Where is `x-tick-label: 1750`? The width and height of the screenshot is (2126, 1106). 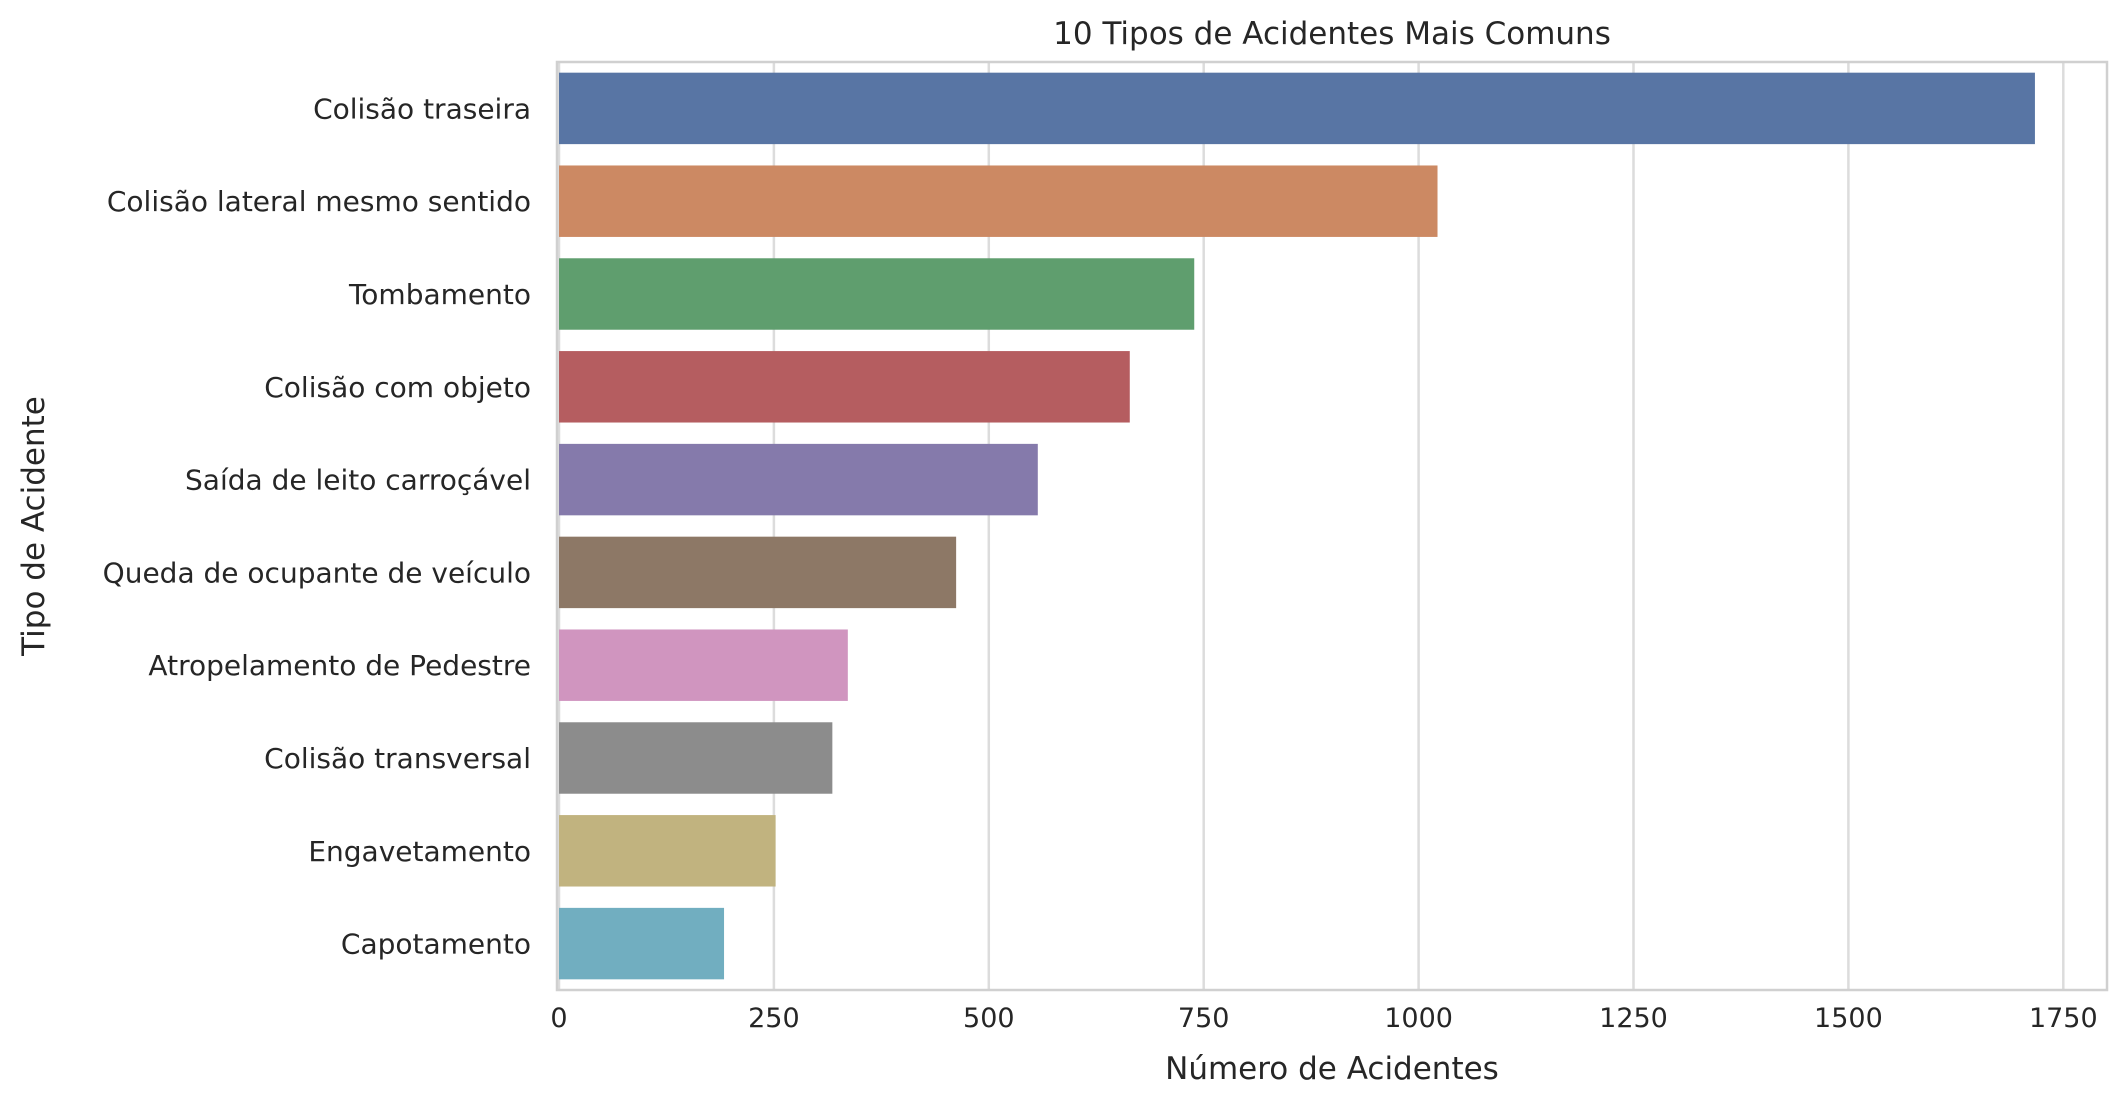
x-tick-label: 1750 is located at coordinates (2063, 1018).